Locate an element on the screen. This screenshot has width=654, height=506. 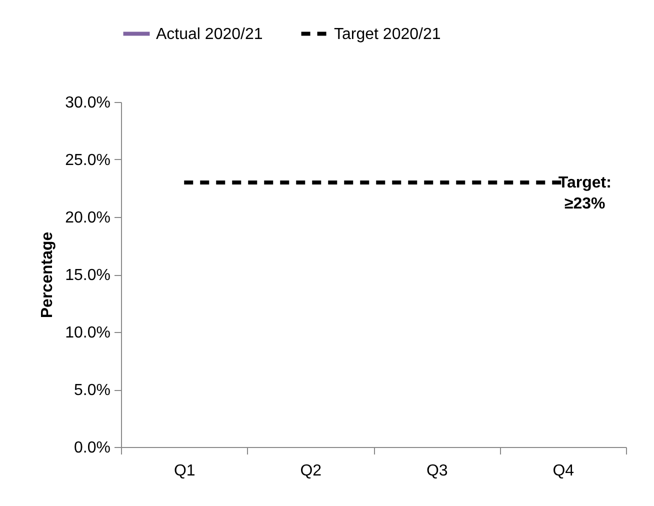
x-tick-label: Q1 is located at coordinates (185, 471).